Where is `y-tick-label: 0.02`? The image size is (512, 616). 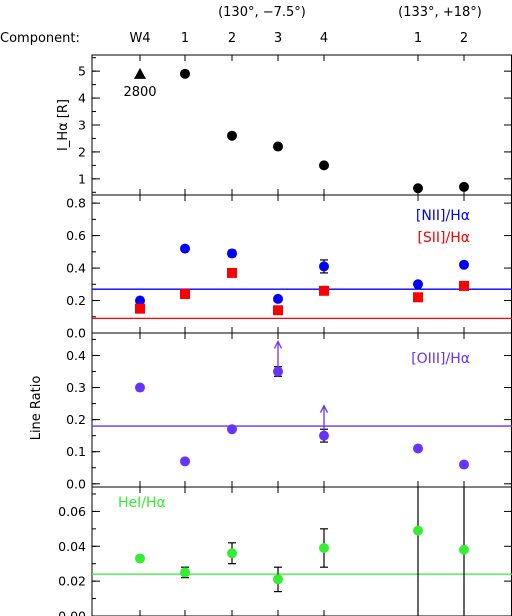
y-tick-label: 0.02 is located at coordinates (72, 581).